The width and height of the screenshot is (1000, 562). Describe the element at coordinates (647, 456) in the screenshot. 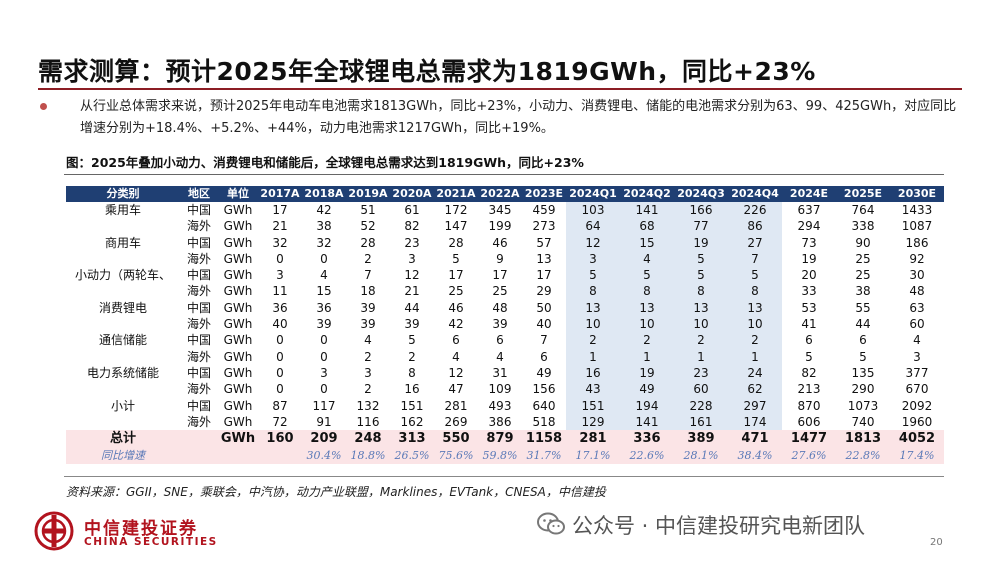

I see `table-cell: 22.6%` at that location.